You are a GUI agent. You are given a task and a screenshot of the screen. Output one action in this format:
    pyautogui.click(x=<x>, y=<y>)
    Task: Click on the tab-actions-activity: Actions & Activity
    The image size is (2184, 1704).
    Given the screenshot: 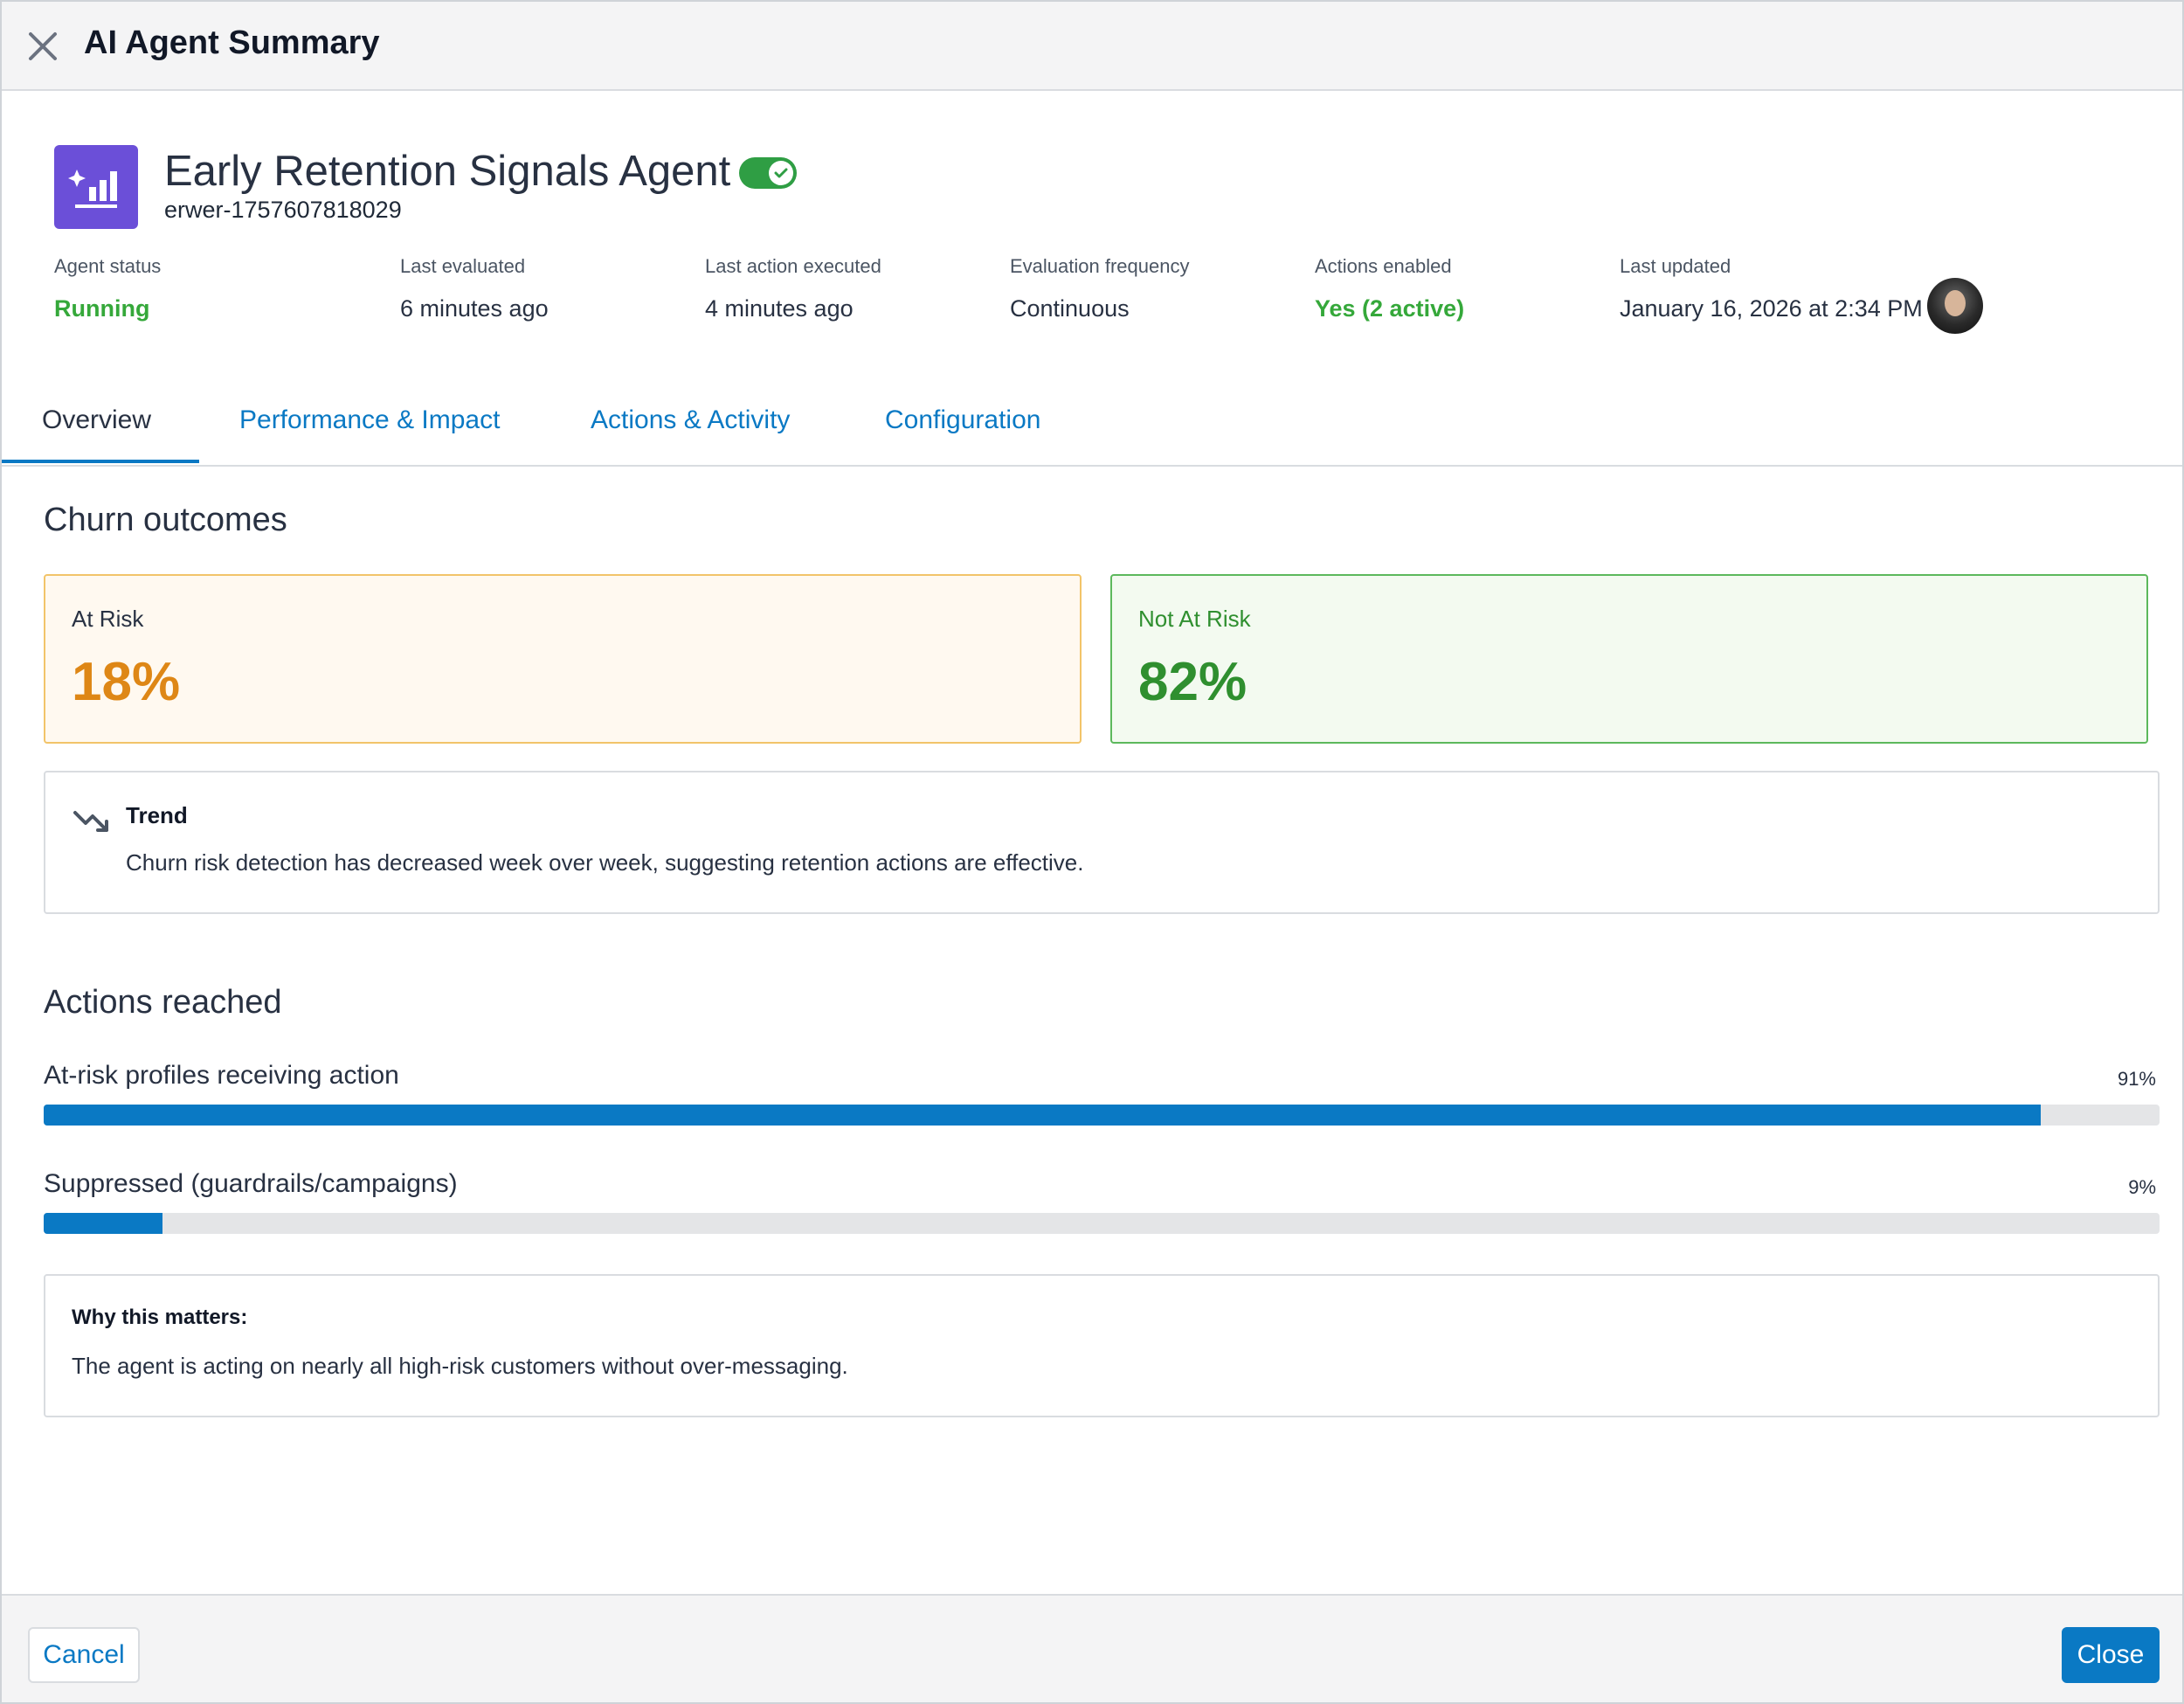 What is the action you would take?
    pyautogui.click(x=691, y=419)
    